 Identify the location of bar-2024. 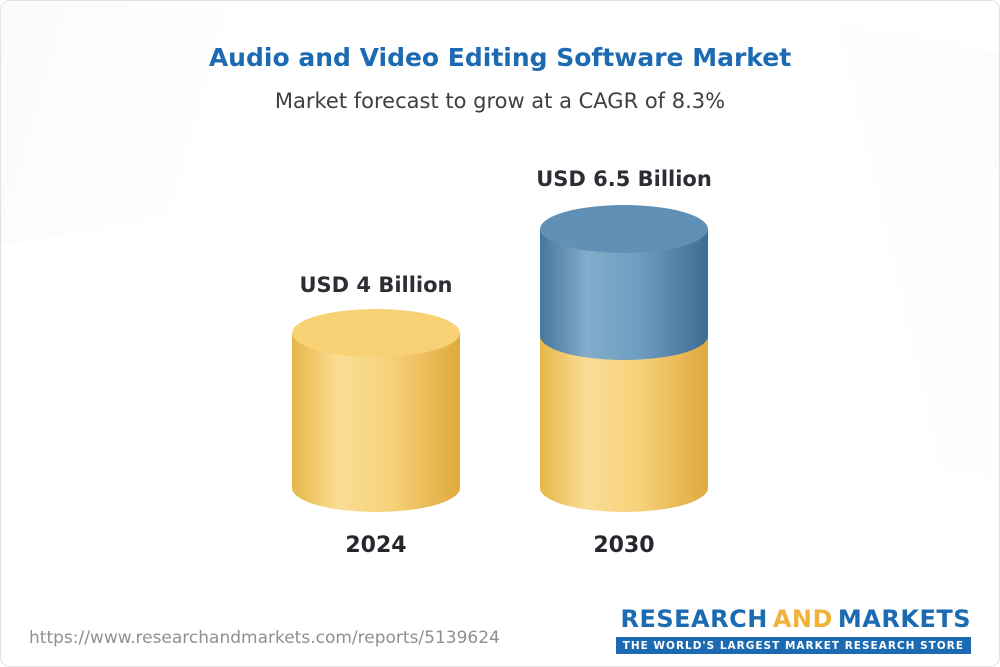
(376, 410).